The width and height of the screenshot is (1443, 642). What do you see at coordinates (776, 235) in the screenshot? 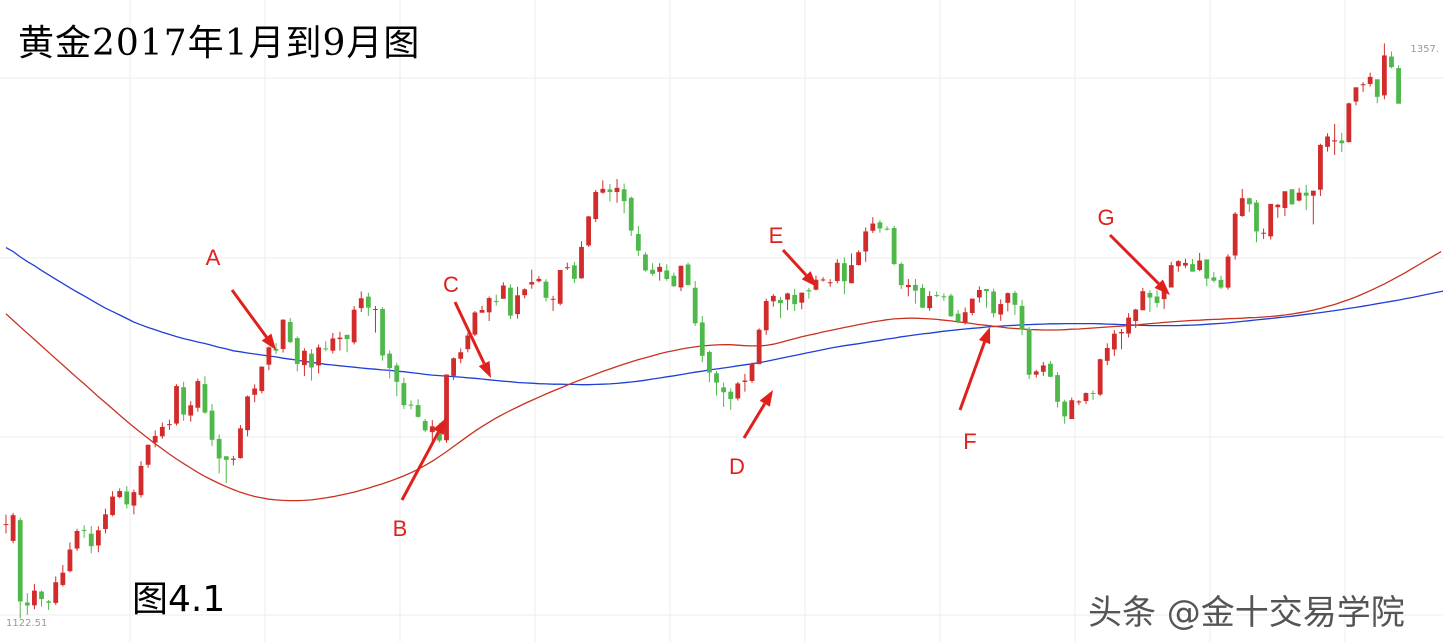
I see `annotation-label: E` at bounding box center [776, 235].